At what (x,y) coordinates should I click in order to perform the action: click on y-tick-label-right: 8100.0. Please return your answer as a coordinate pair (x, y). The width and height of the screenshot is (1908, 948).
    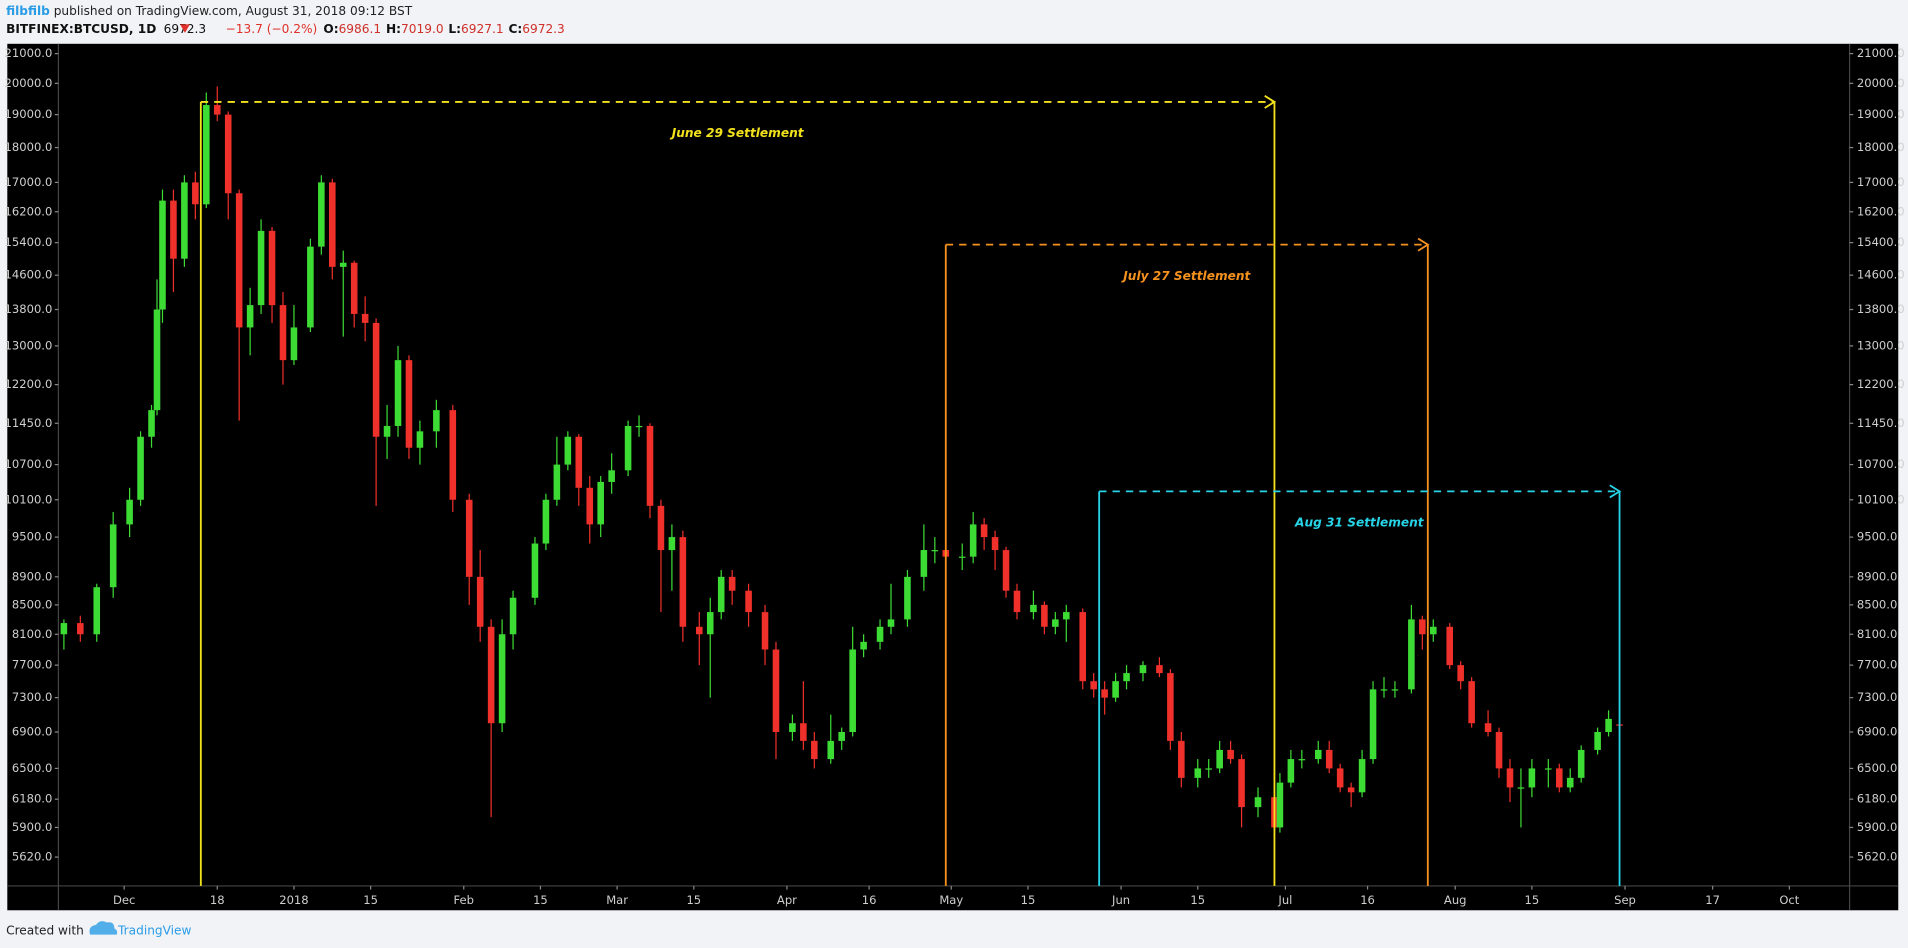
    Looking at the image, I should click on (1877, 634).